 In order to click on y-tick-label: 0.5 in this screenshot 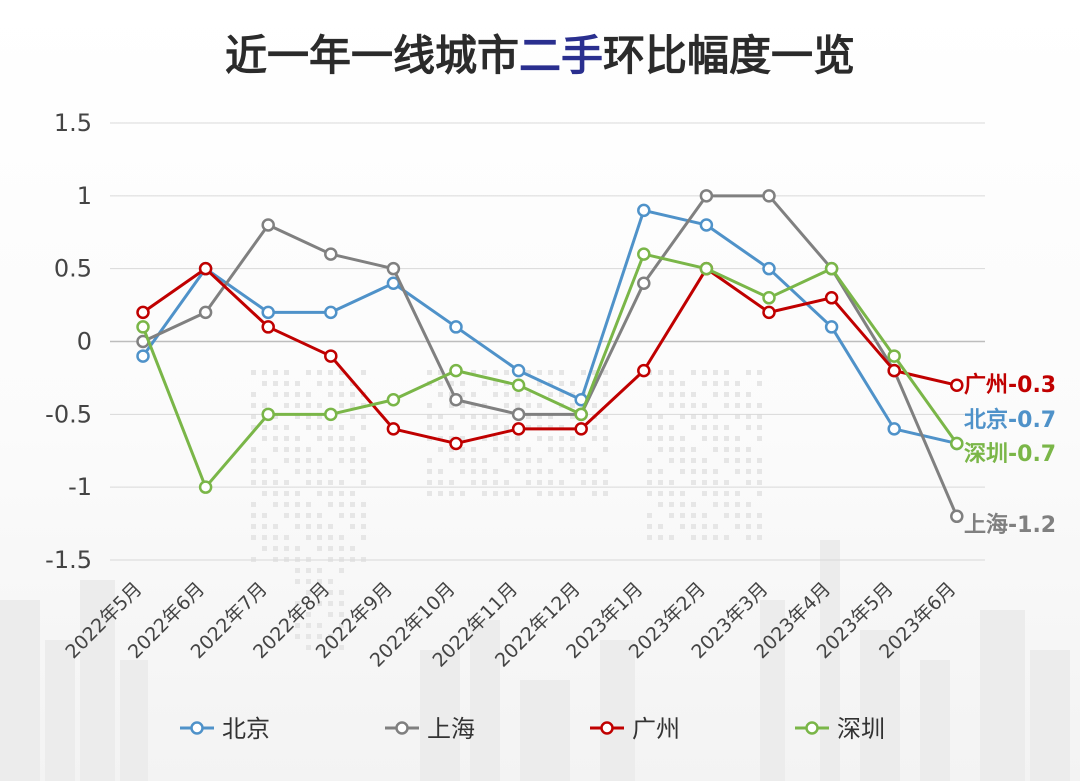, I will do `click(73, 269)`.